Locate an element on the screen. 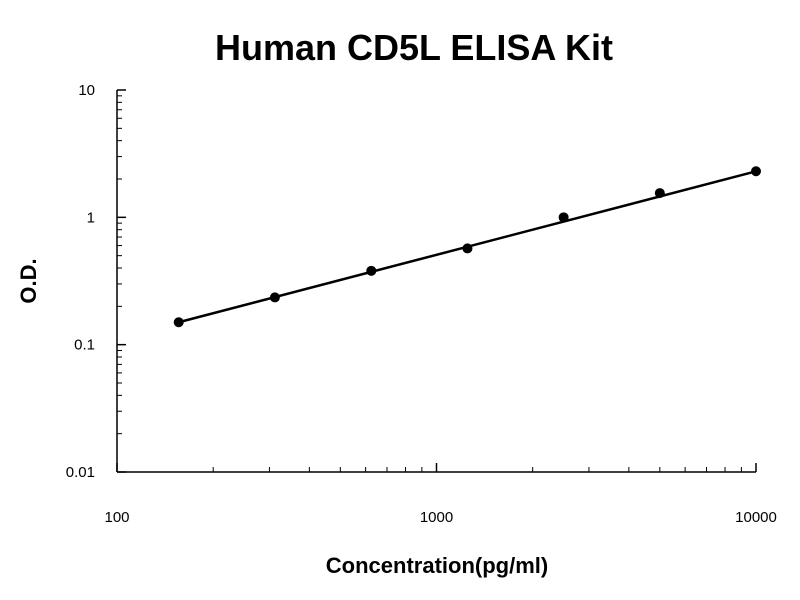 This screenshot has height=600, width=800. y-tick-label: 1 is located at coordinates (91, 217).